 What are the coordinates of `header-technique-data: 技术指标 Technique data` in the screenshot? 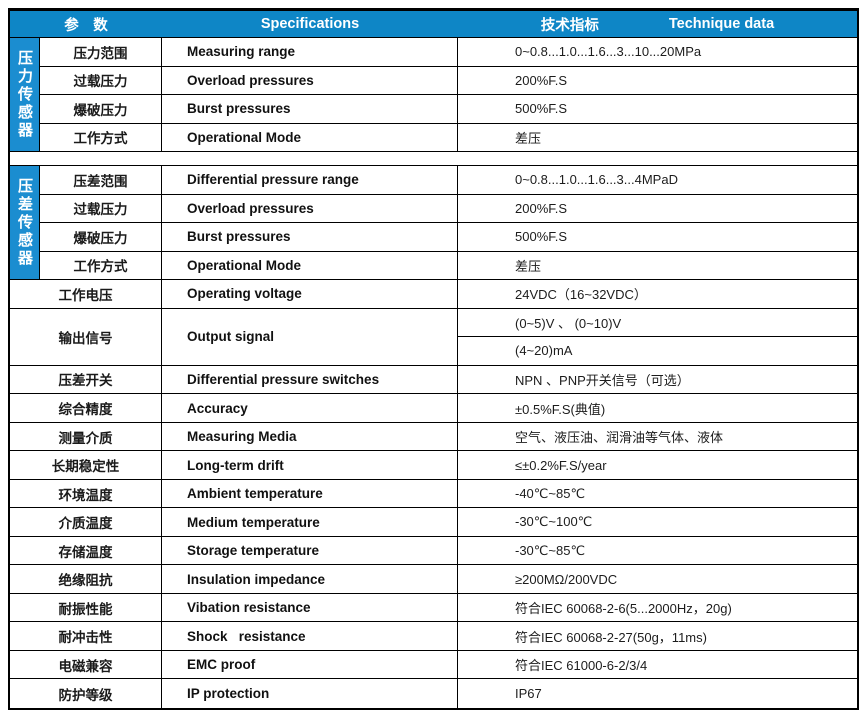 It's located at (657, 24).